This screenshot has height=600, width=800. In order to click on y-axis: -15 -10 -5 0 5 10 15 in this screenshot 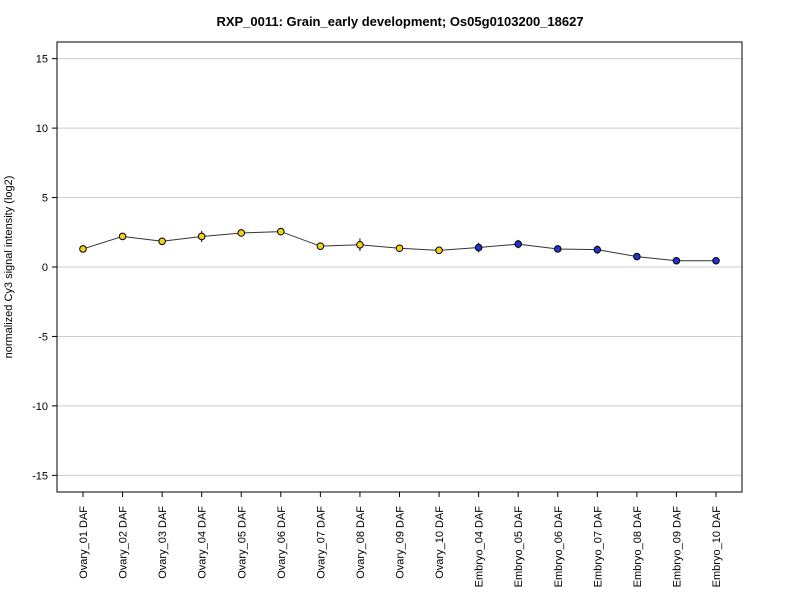, I will do `click(44, 268)`.